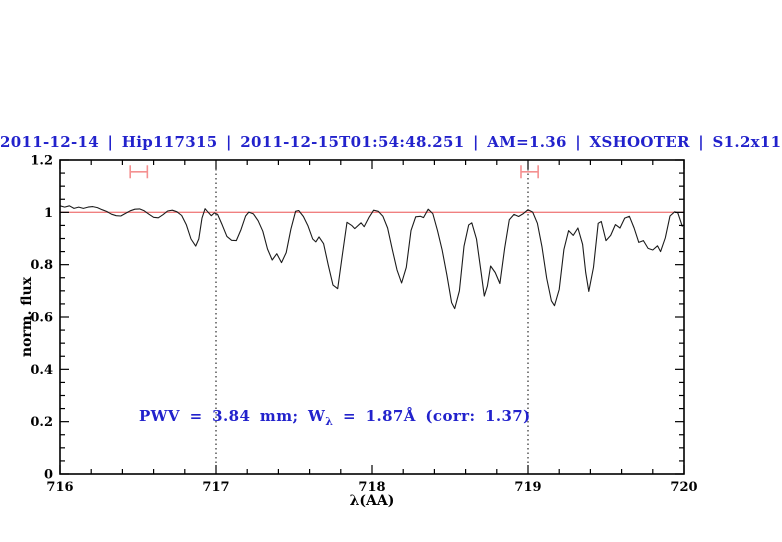 The height and width of the screenshot is (542, 782). Describe the element at coordinates (215, 487) in the screenshot. I see `x-tick-label: 717` at that location.